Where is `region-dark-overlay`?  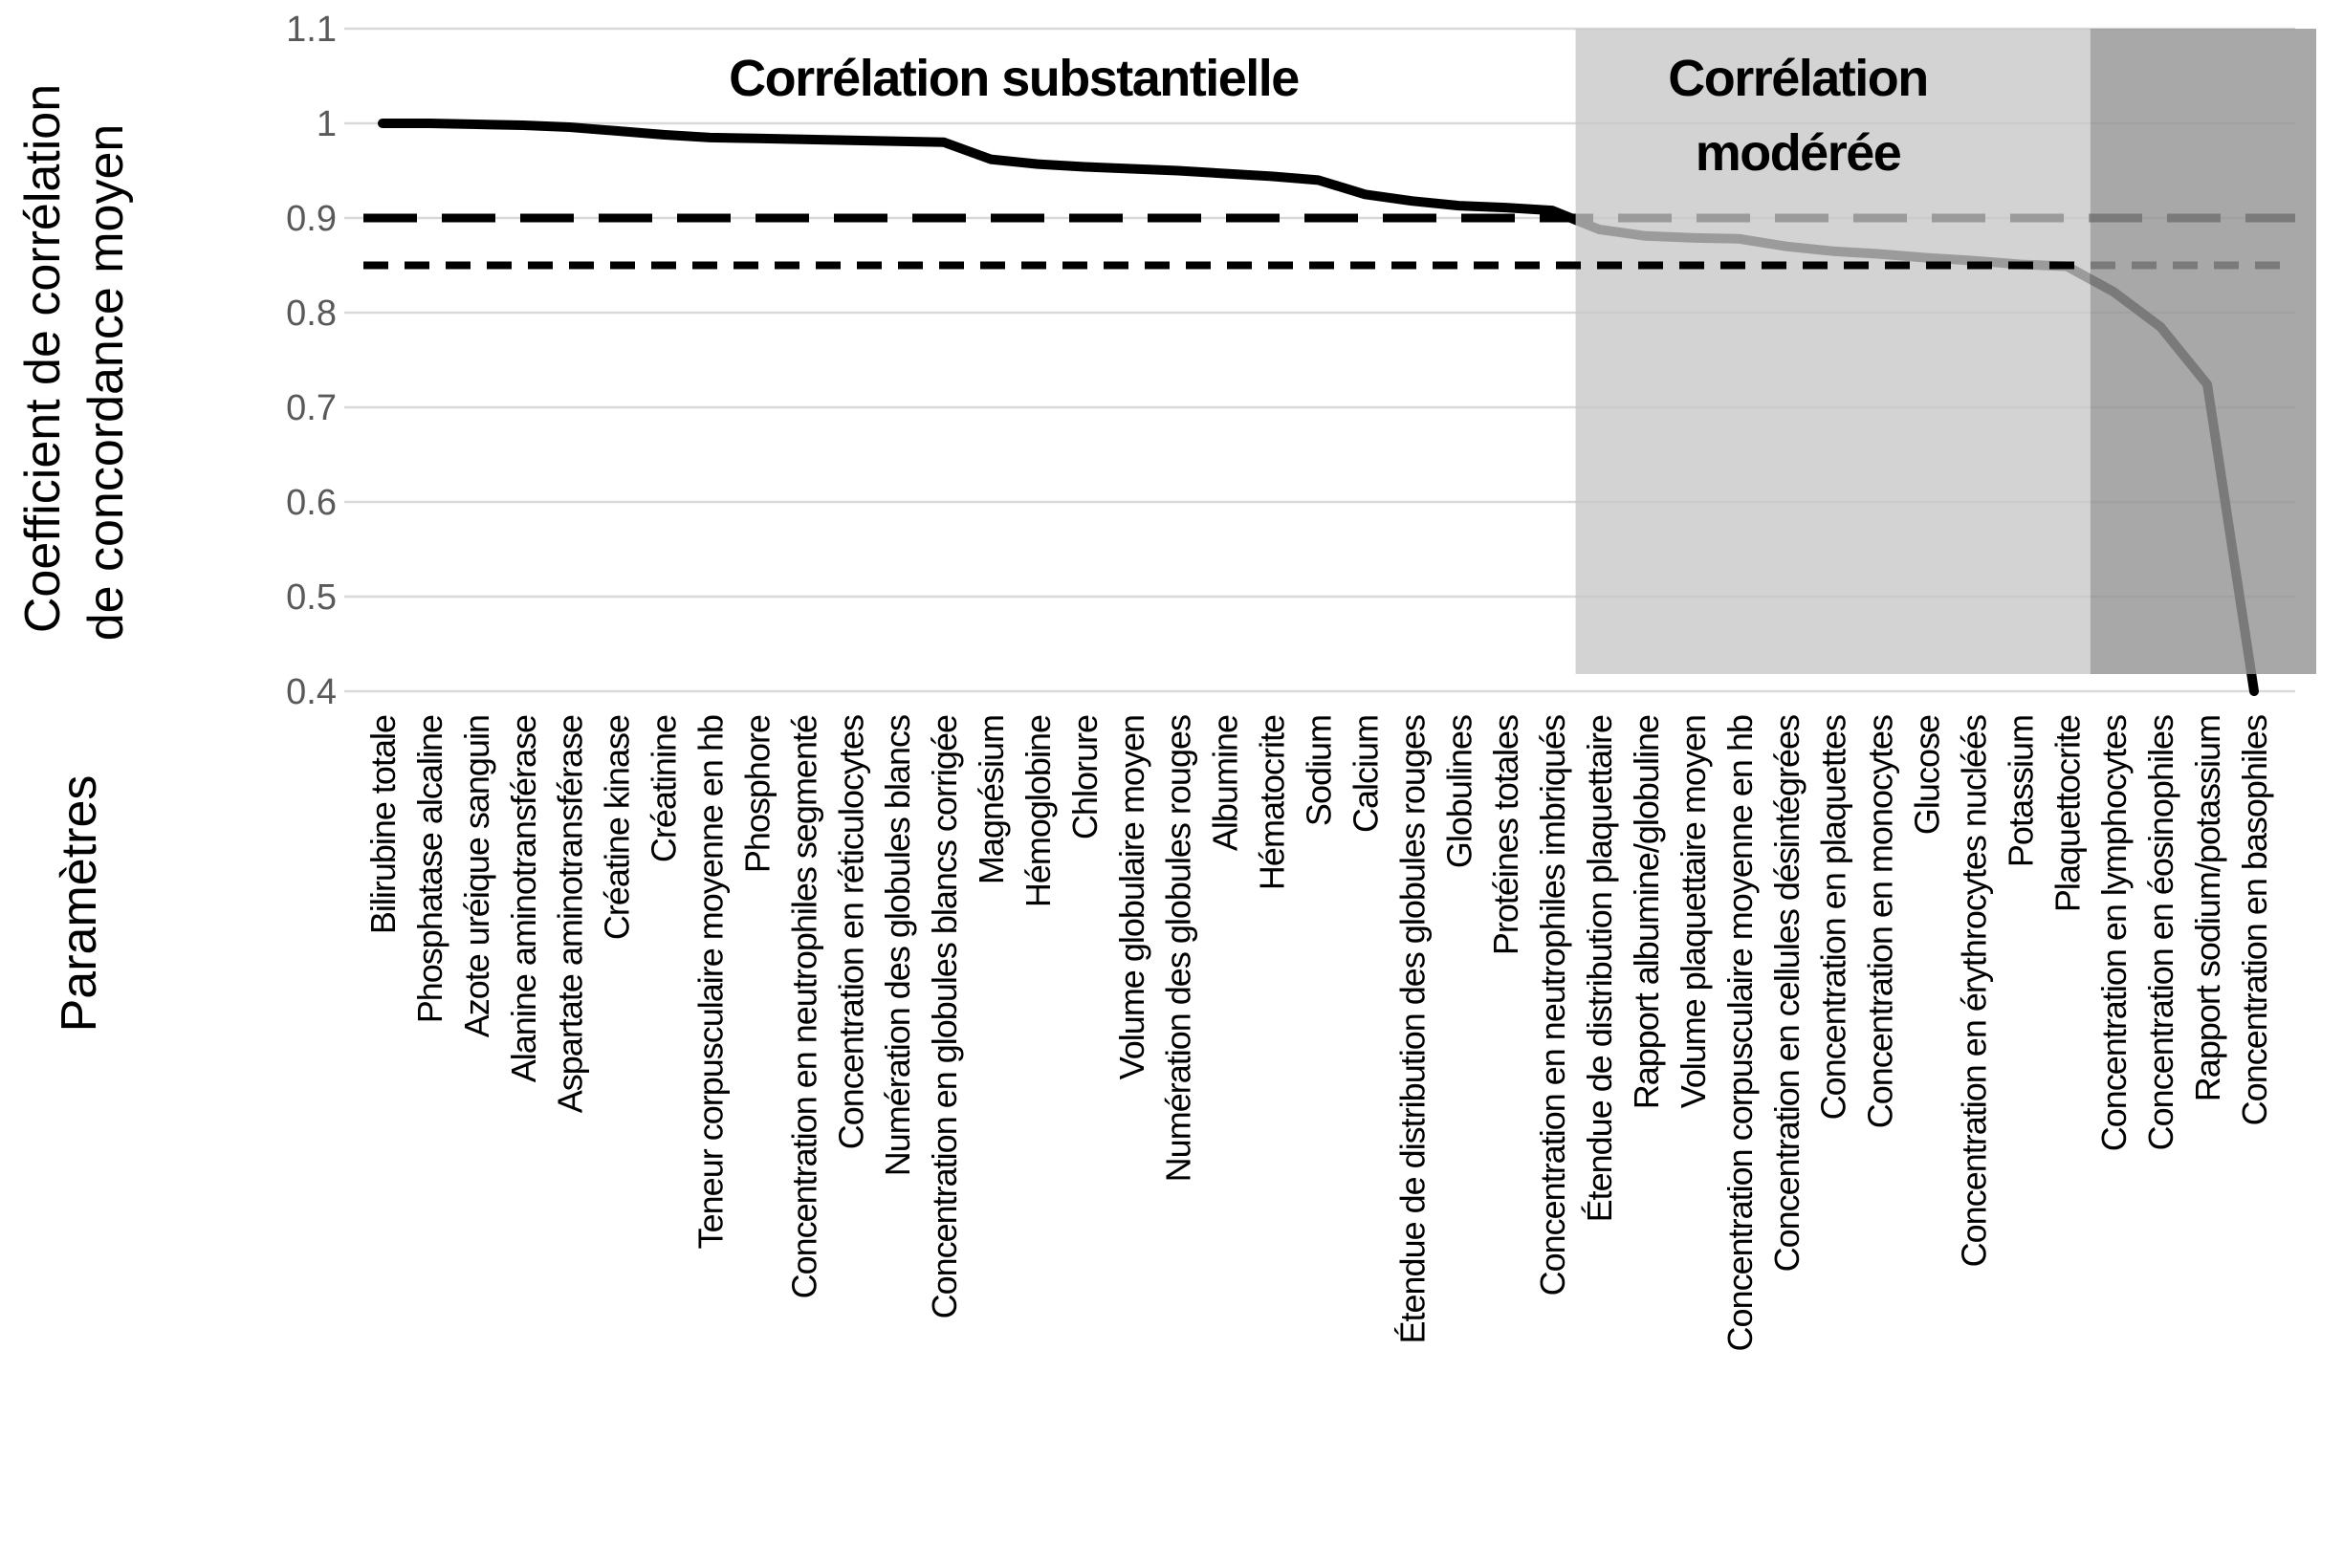 region-dark-overlay is located at coordinates (2203, 351).